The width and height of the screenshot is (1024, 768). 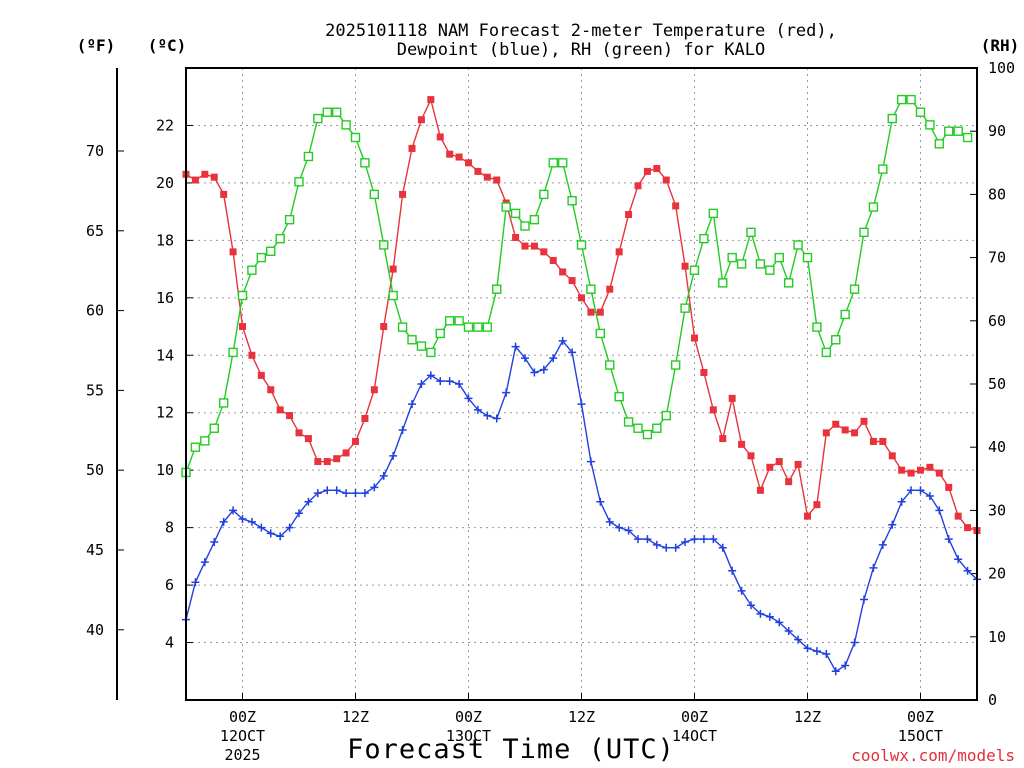 I want to click on celsius-axis: 4 6 8 10 12 14 16 18 20 22, so click(x=174, y=384).